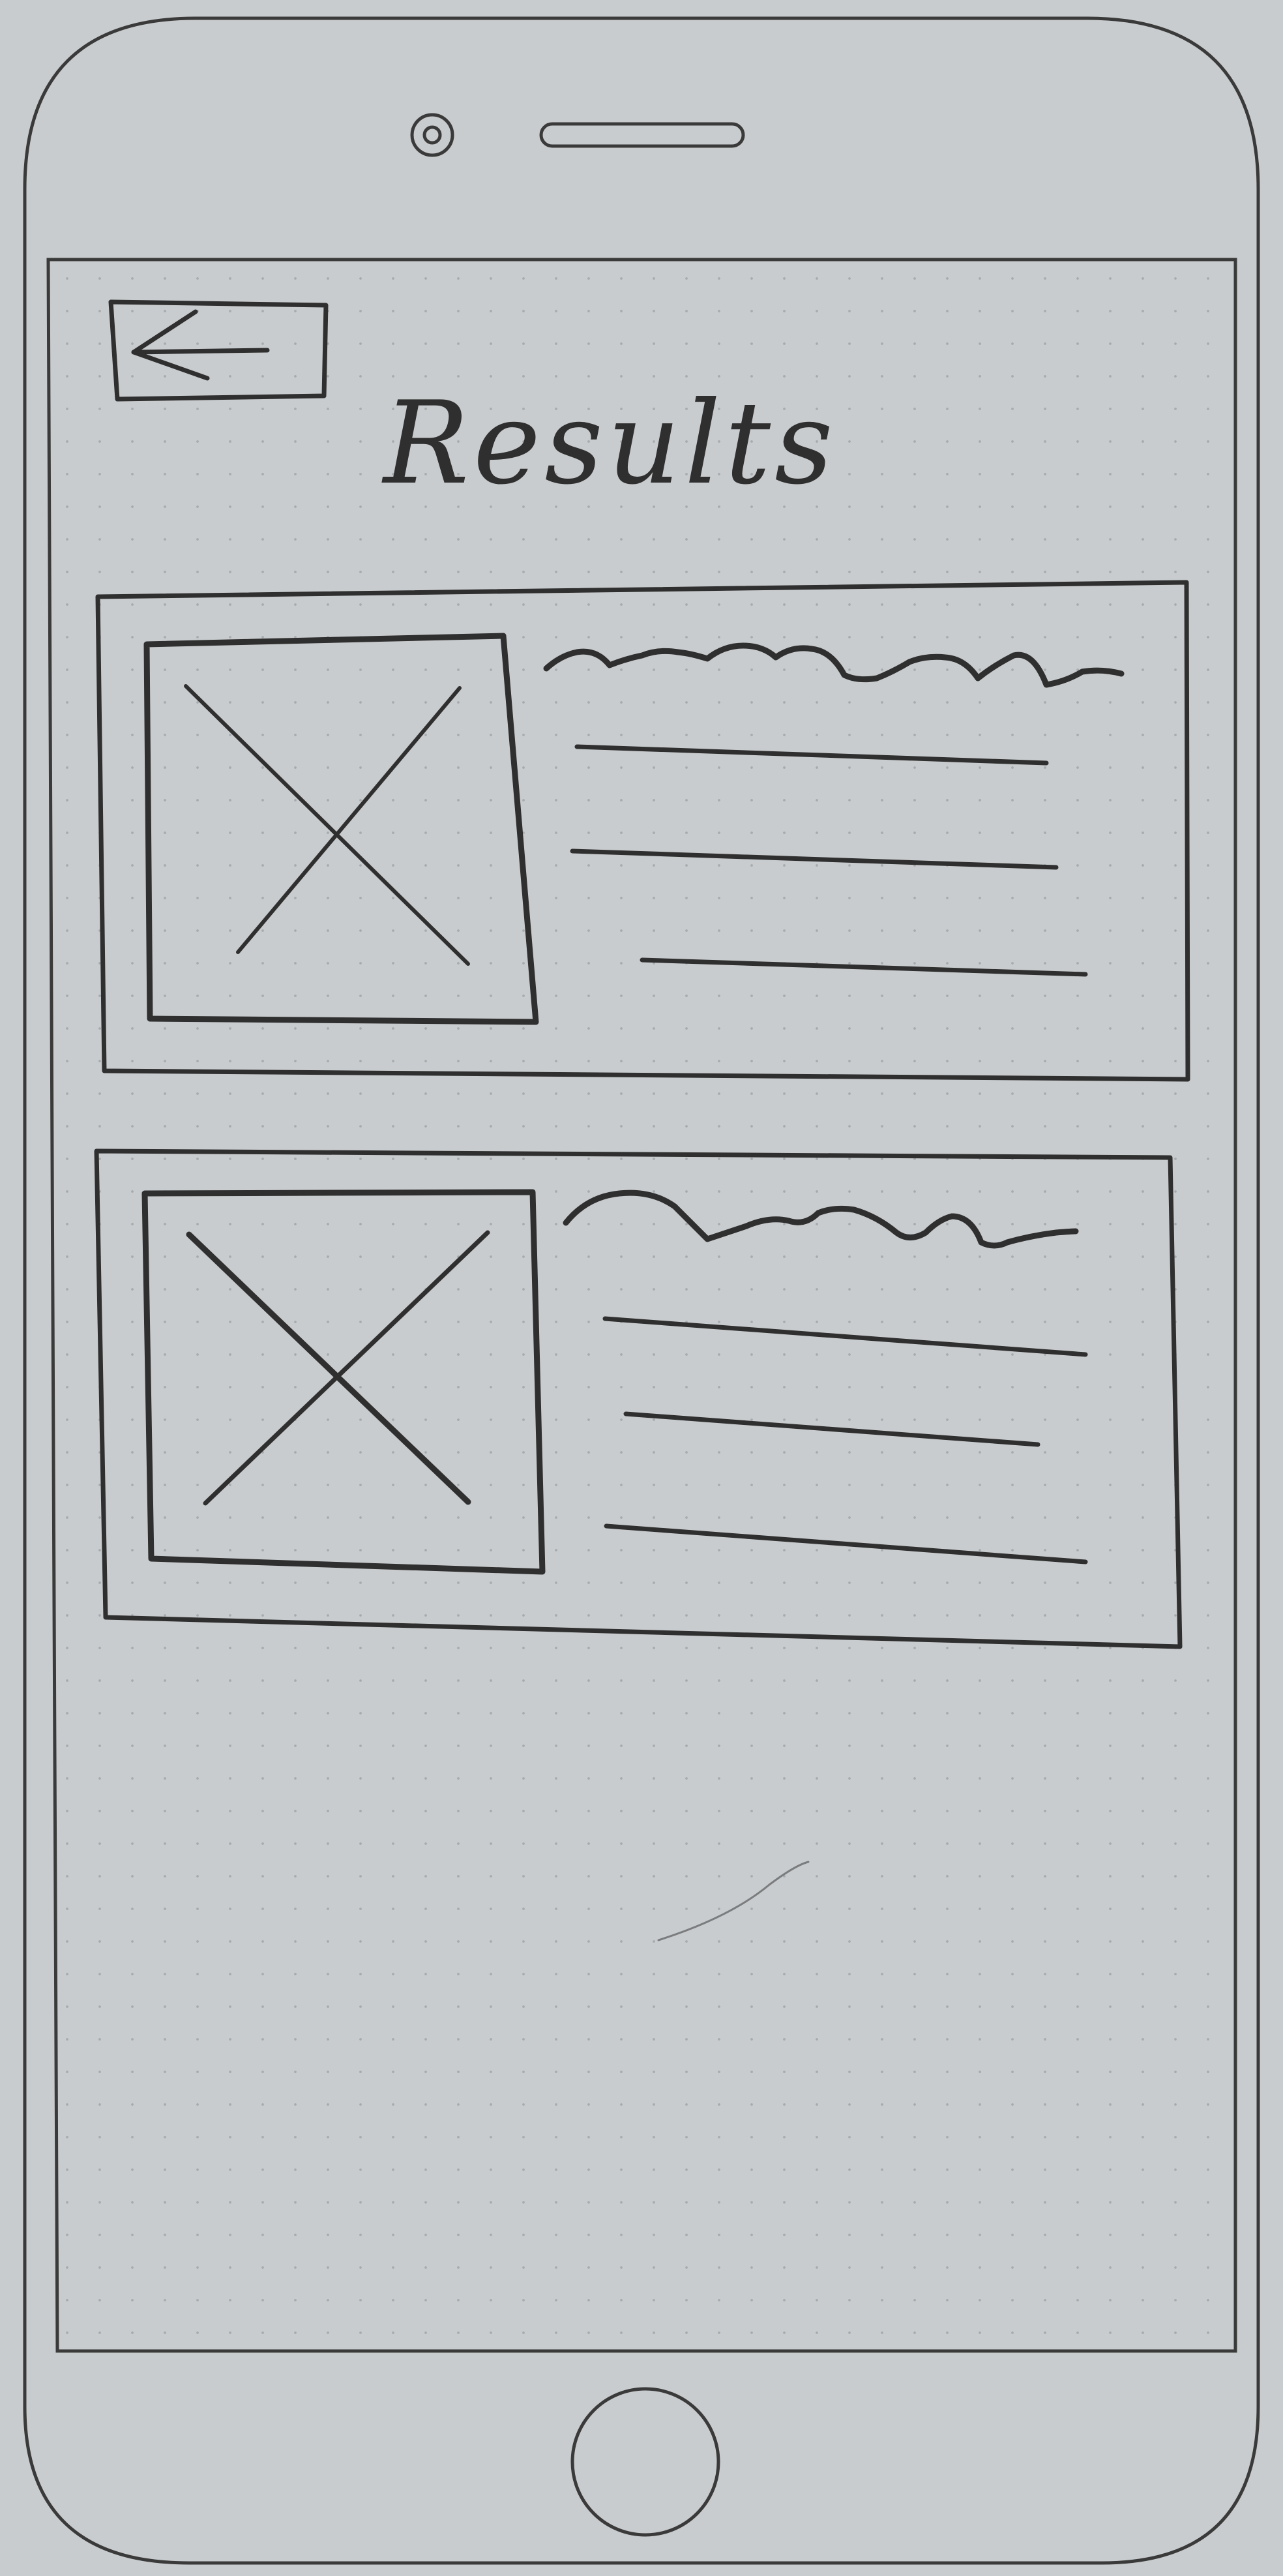 This screenshot has height=2576, width=1283. Describe the element at coordinates (645, 2462) in the screenshot. I see `home-button-icon` at that location.